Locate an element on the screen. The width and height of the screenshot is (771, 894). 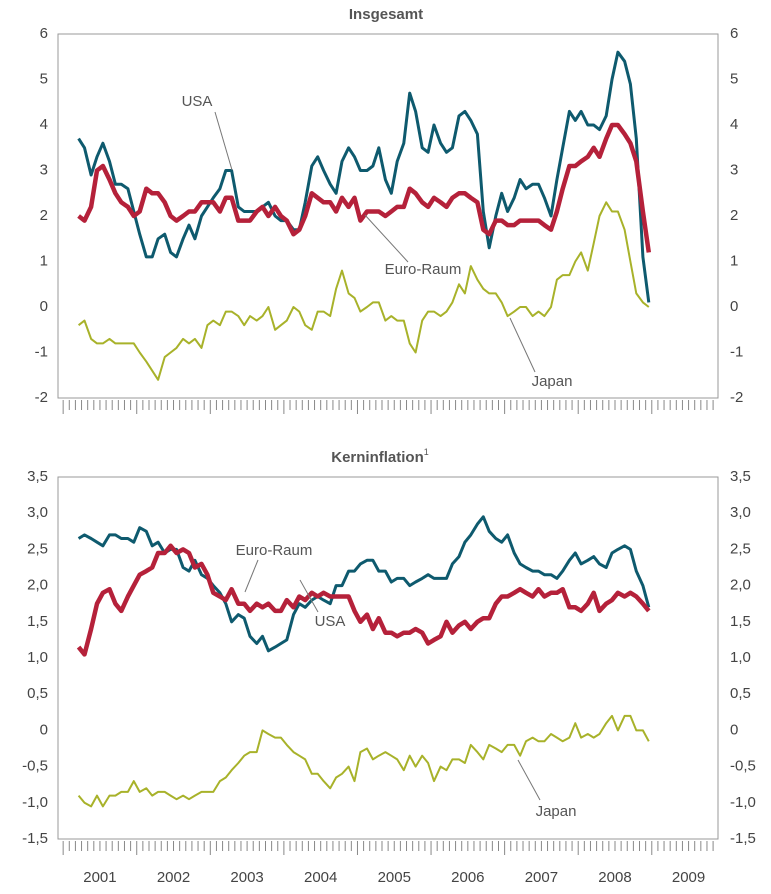
x-tick-label: 2008 is located at coordinates (614, 877).